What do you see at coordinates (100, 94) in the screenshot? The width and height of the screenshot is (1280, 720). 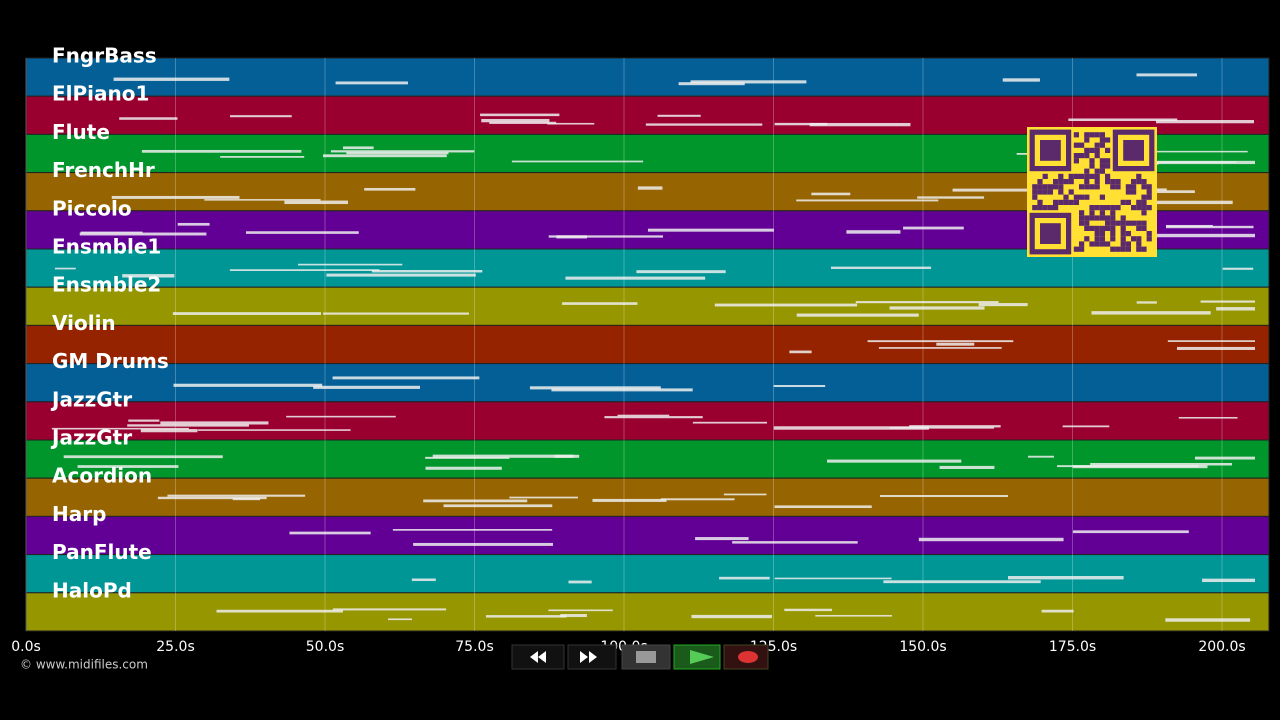 I see `track-label: ElPiano1` at bounding box center [100, 94].